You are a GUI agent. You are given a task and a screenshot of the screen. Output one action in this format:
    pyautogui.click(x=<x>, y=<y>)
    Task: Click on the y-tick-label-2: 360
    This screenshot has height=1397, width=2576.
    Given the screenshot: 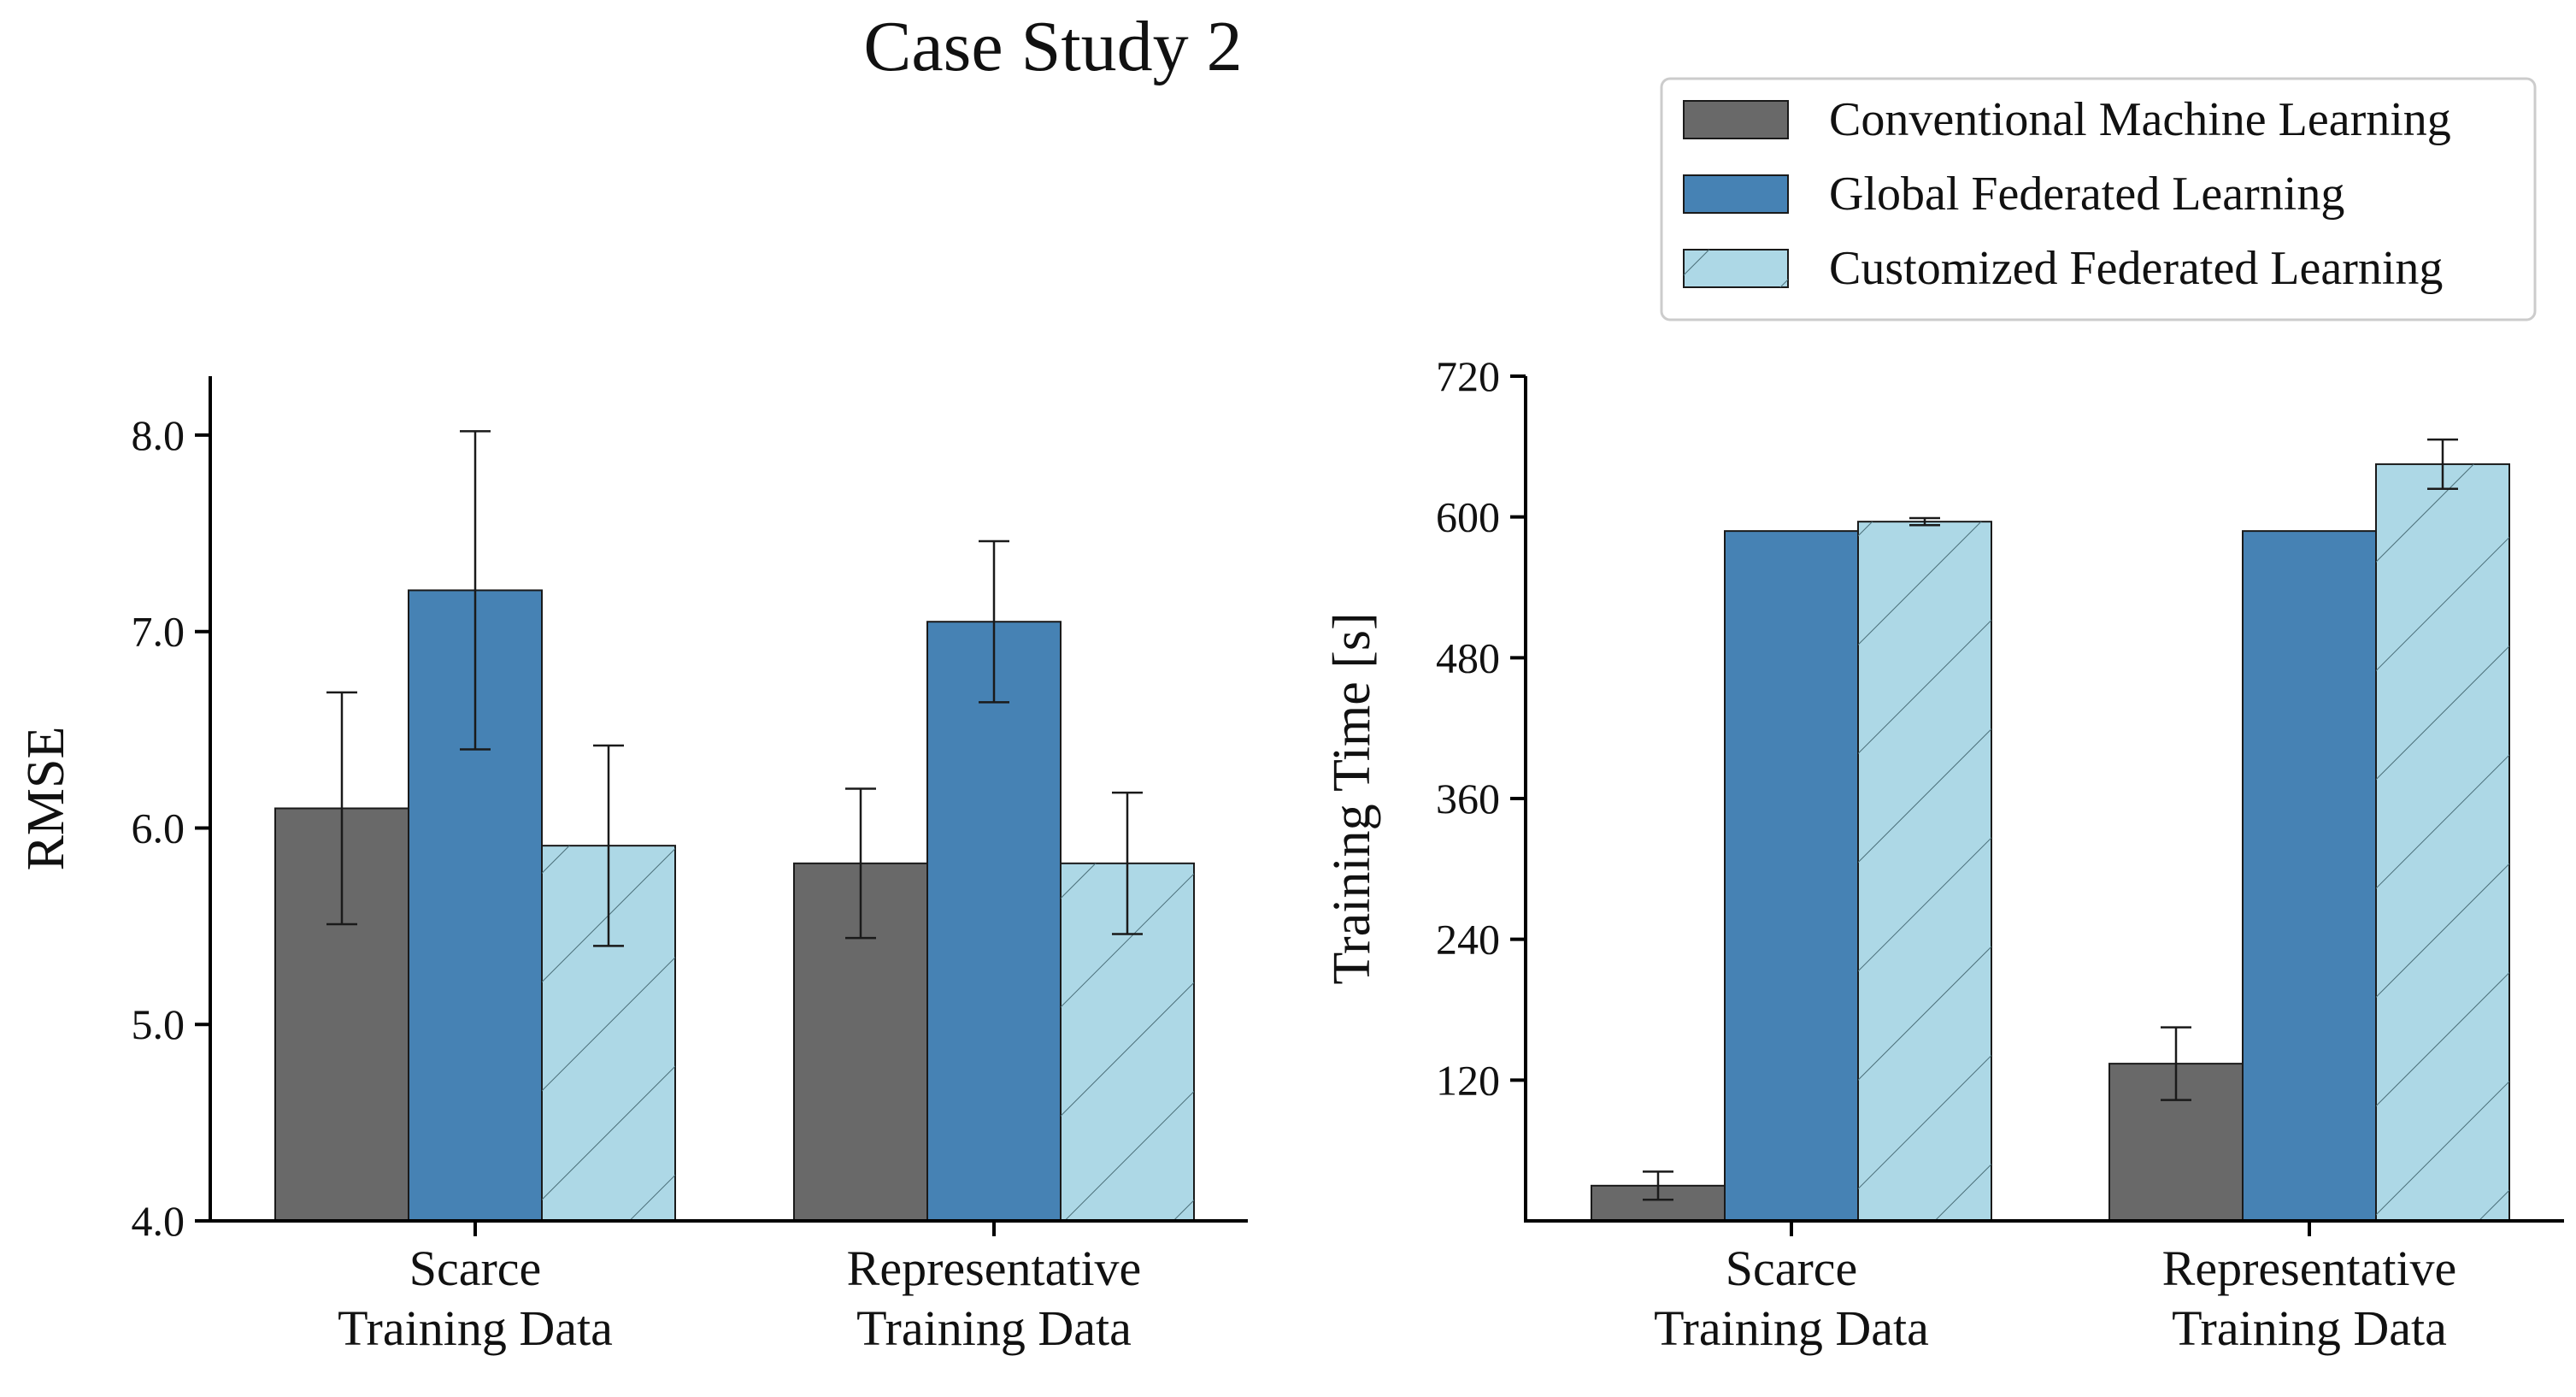 What is the action you would take?
    pyautogui.click(x=1468, y=798)
    